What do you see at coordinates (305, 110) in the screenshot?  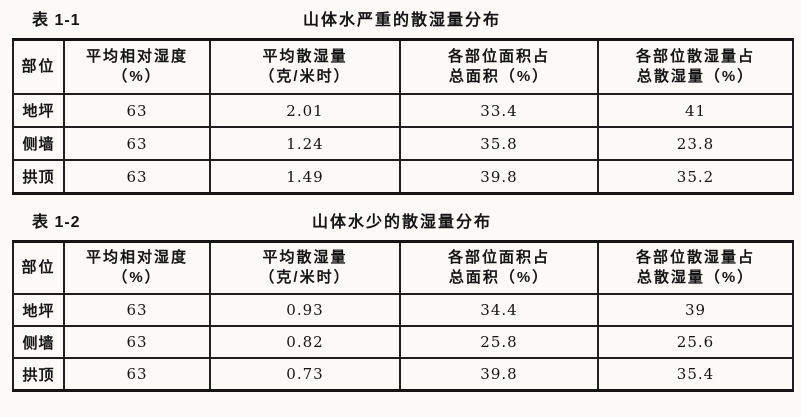 I see `cell-moisture-rate: 2.01` at bounding box center [305, 110].